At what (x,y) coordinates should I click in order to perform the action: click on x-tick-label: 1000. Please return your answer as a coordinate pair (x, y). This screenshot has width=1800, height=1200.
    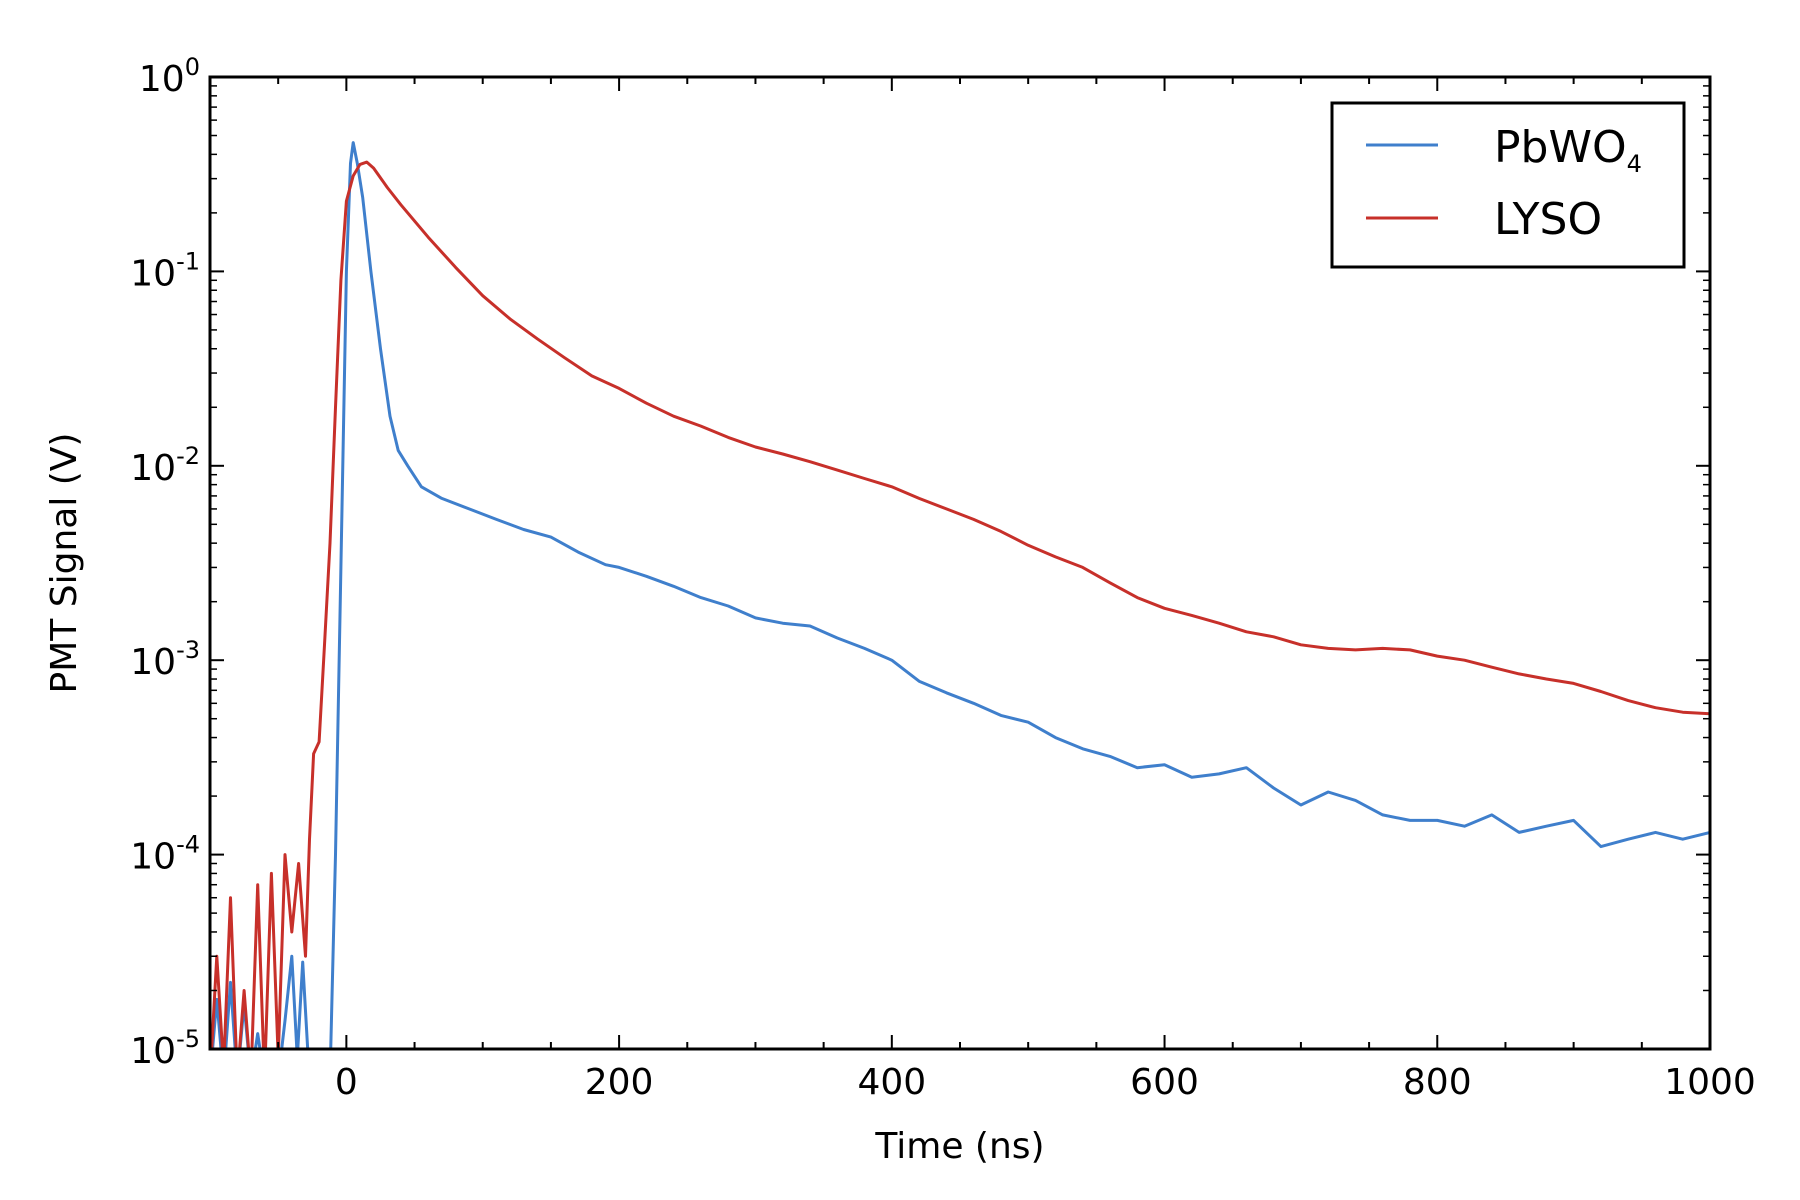
    Looking at the image, I should click on (1710, 1082).